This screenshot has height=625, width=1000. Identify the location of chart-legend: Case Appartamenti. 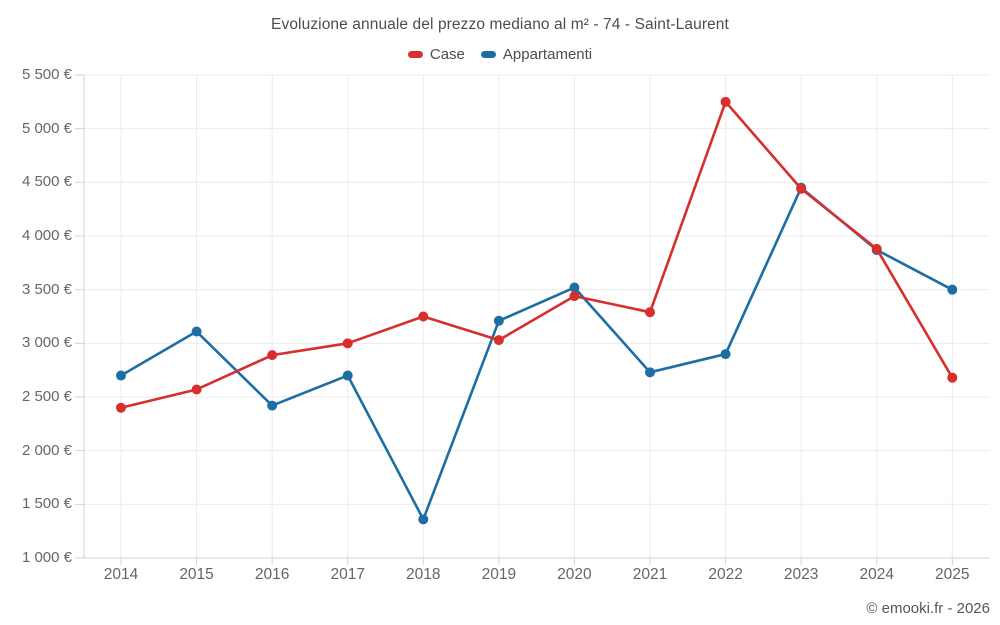
(500, 54).